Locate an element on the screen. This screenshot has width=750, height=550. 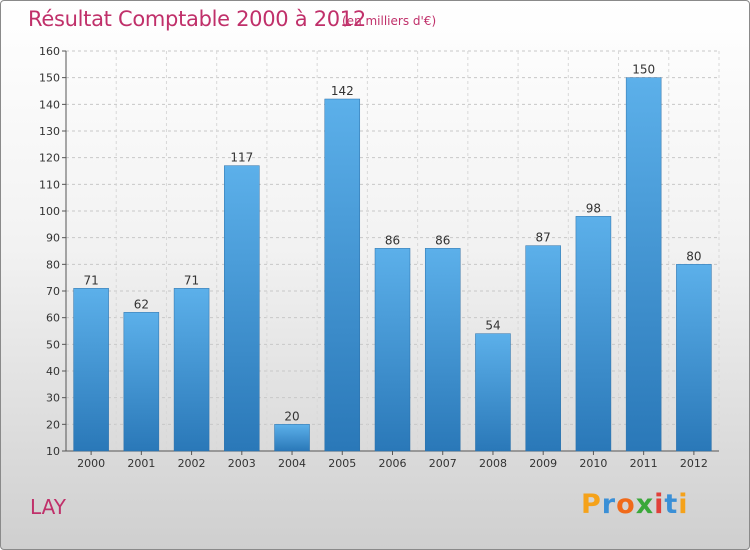
x-tick-label-2005: 2005 is located at coordinates (342, 463).